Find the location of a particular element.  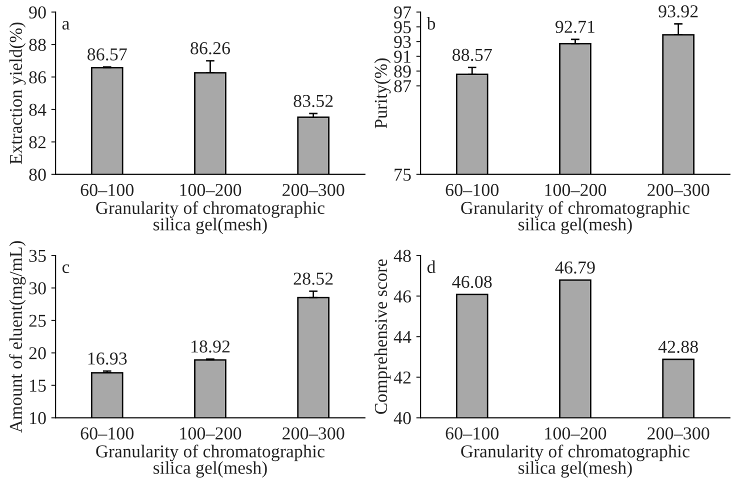

y-axis-title: Amount of eluent(mg/mL) is located at coordinates (17, 337).